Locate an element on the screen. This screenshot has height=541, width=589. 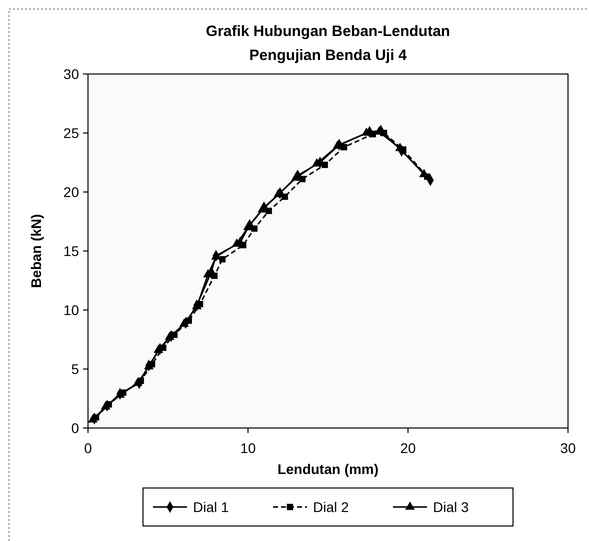
y-tick-label: 25 is located at coordinates (71, 133).